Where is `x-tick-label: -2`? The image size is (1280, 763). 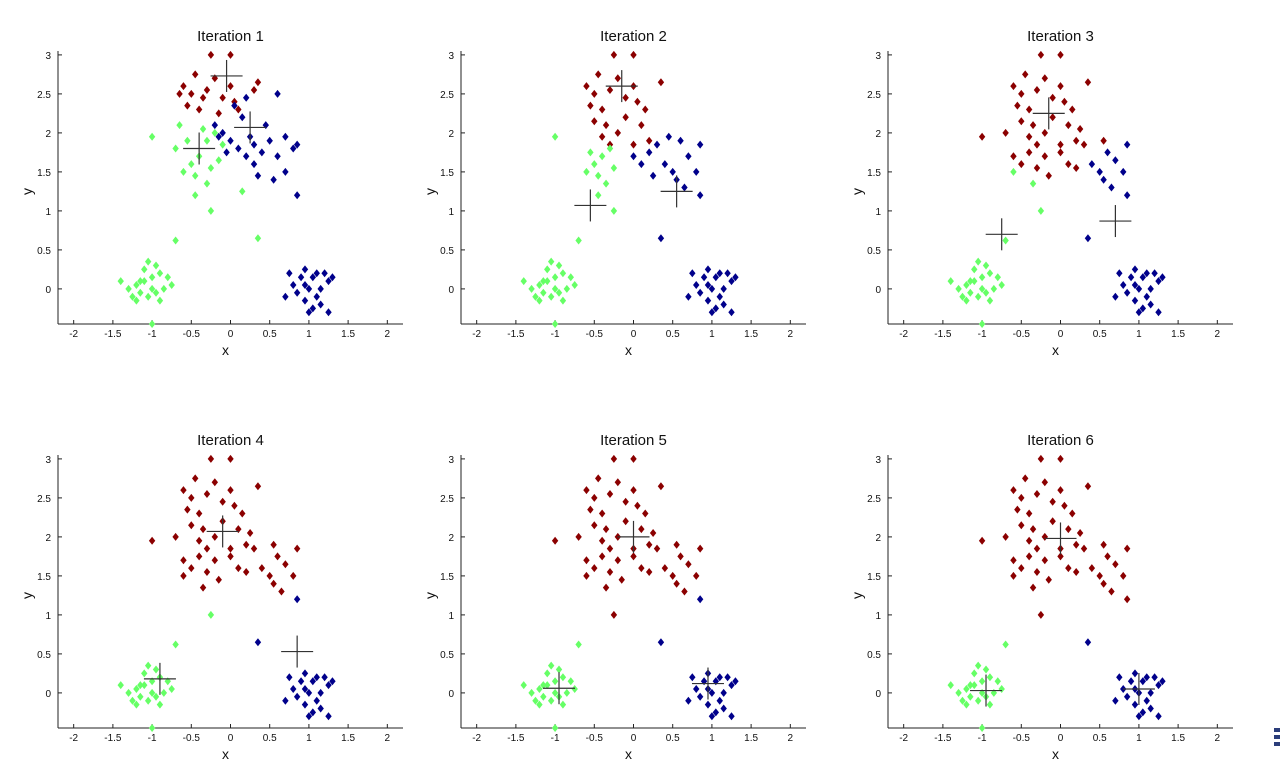
x-tick-label: -2 is located at coordinates (73, 738).